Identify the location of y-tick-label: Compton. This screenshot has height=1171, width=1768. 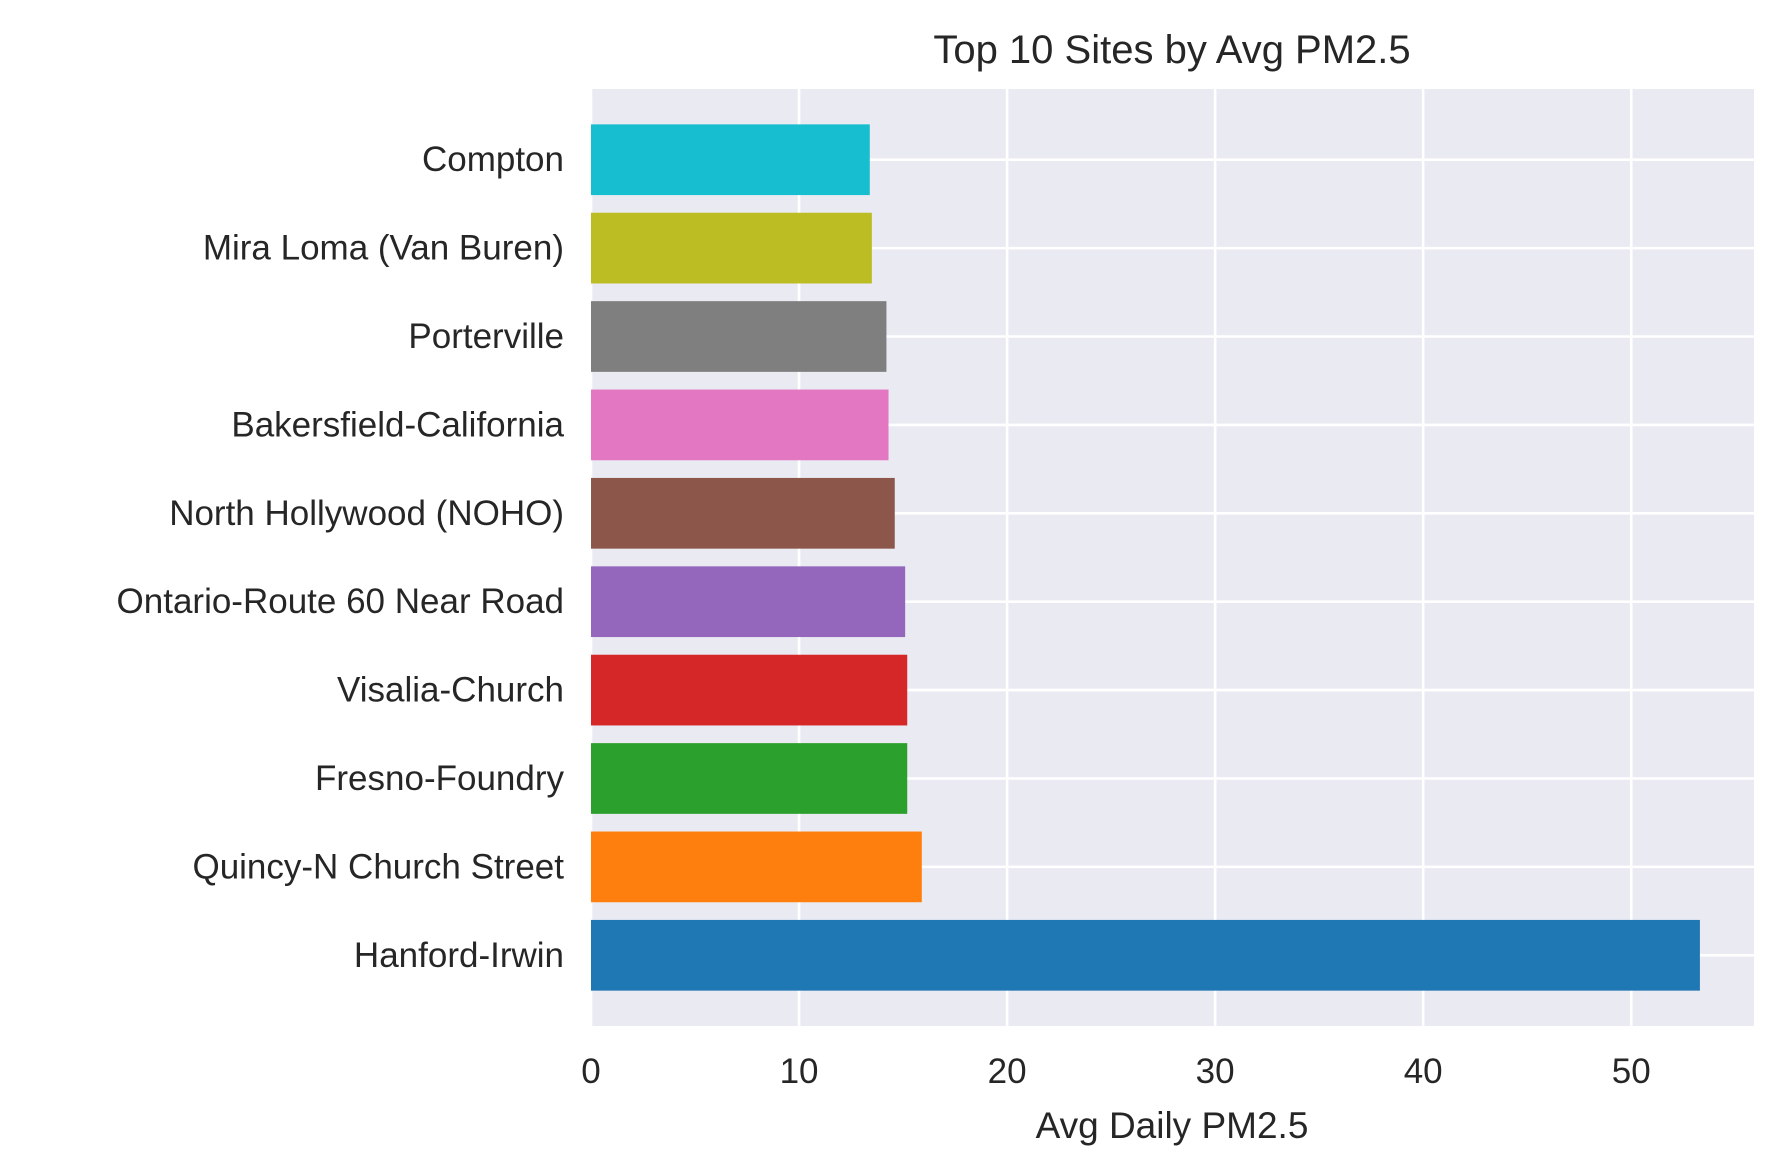
(493, 159).